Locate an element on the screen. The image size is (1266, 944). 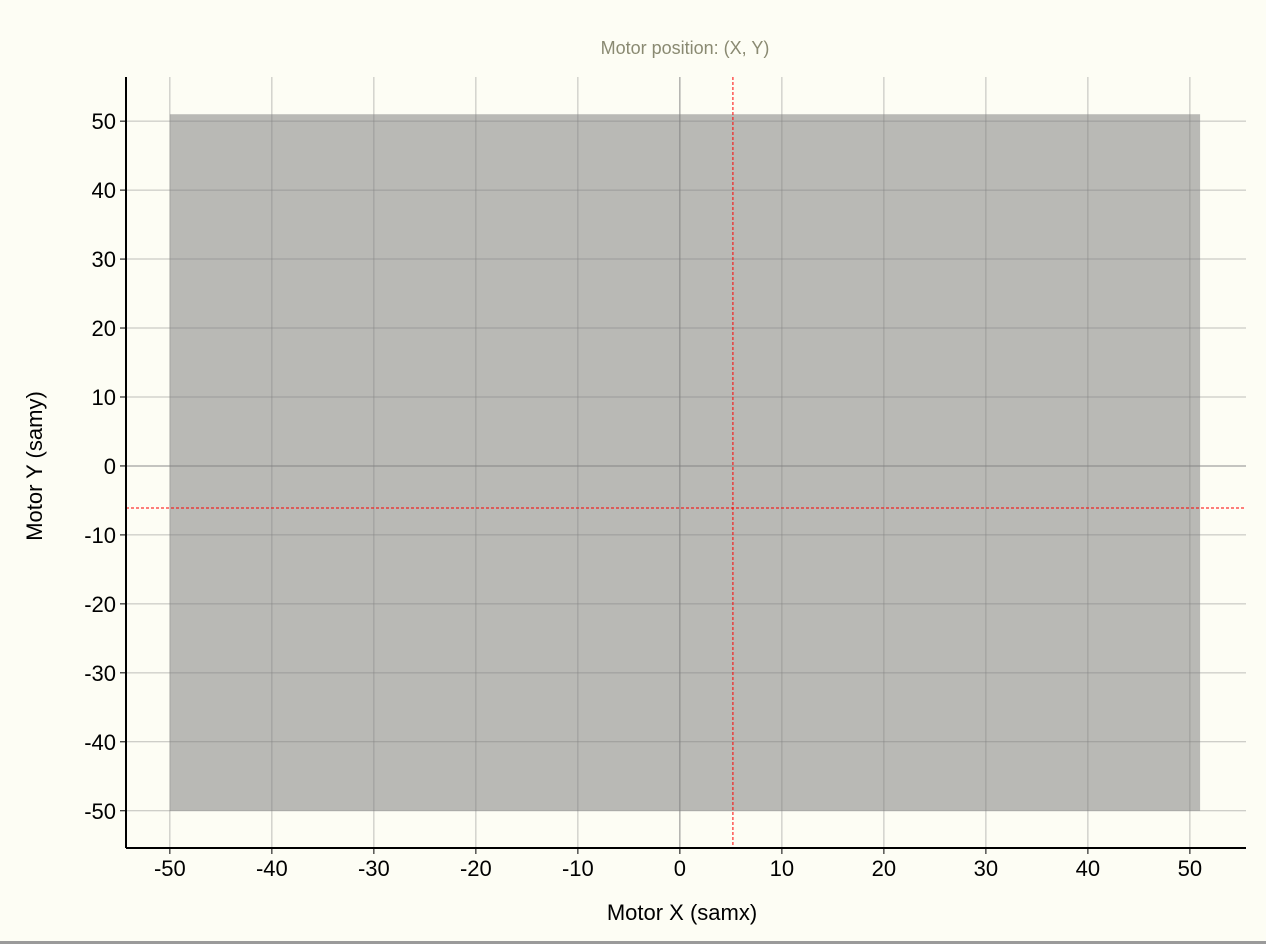
chart-title: Motor position: (X, Y) is located at coordinates (685, 48).